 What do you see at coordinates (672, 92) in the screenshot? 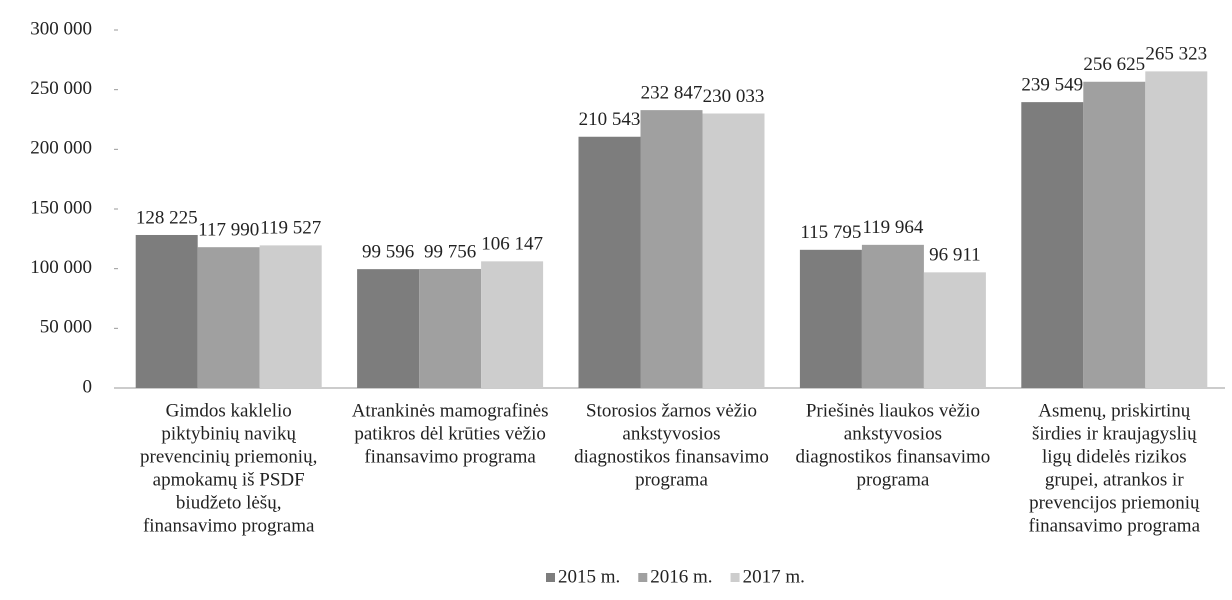
I see `value-label: 232 847` at bounding box center [672, 92].